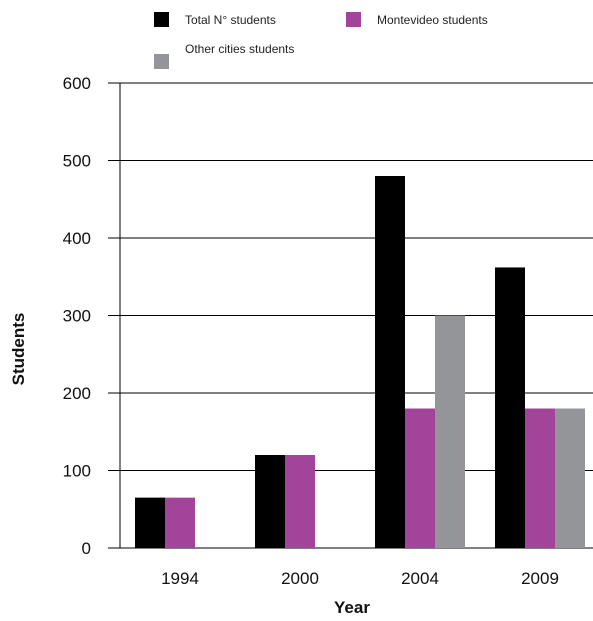 The width and height of the screenshot is (593, 621). Describe the element at coordinates (180, 578) in the screenshot. I see `x-tick-label: 1994` at that location.